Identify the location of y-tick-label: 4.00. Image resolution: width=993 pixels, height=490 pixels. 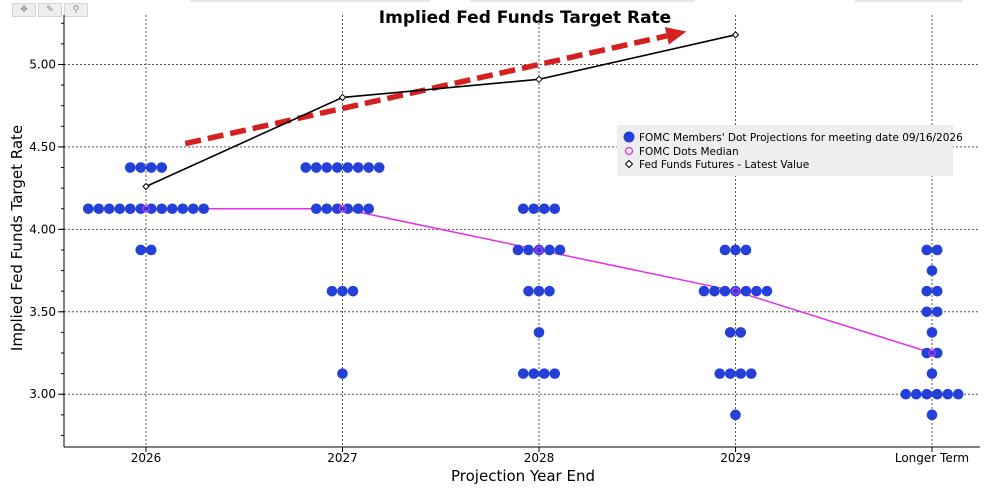
(42, 229).